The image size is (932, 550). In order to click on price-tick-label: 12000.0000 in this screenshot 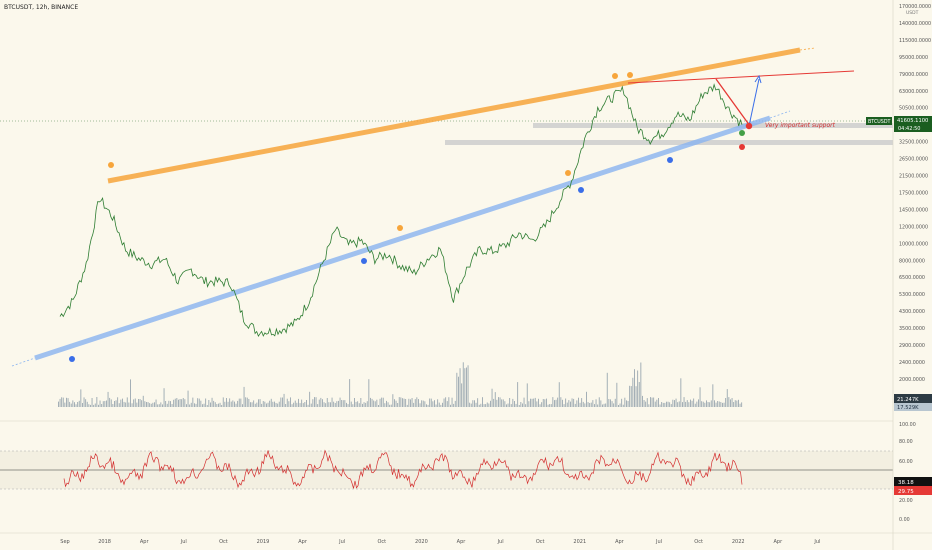, I will do `click(913, 227)`.